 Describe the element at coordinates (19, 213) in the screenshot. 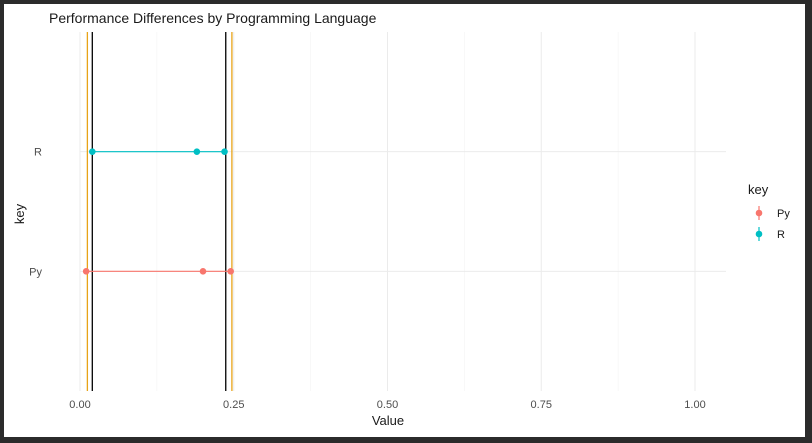

I see `y-axis-title: key` at that location.